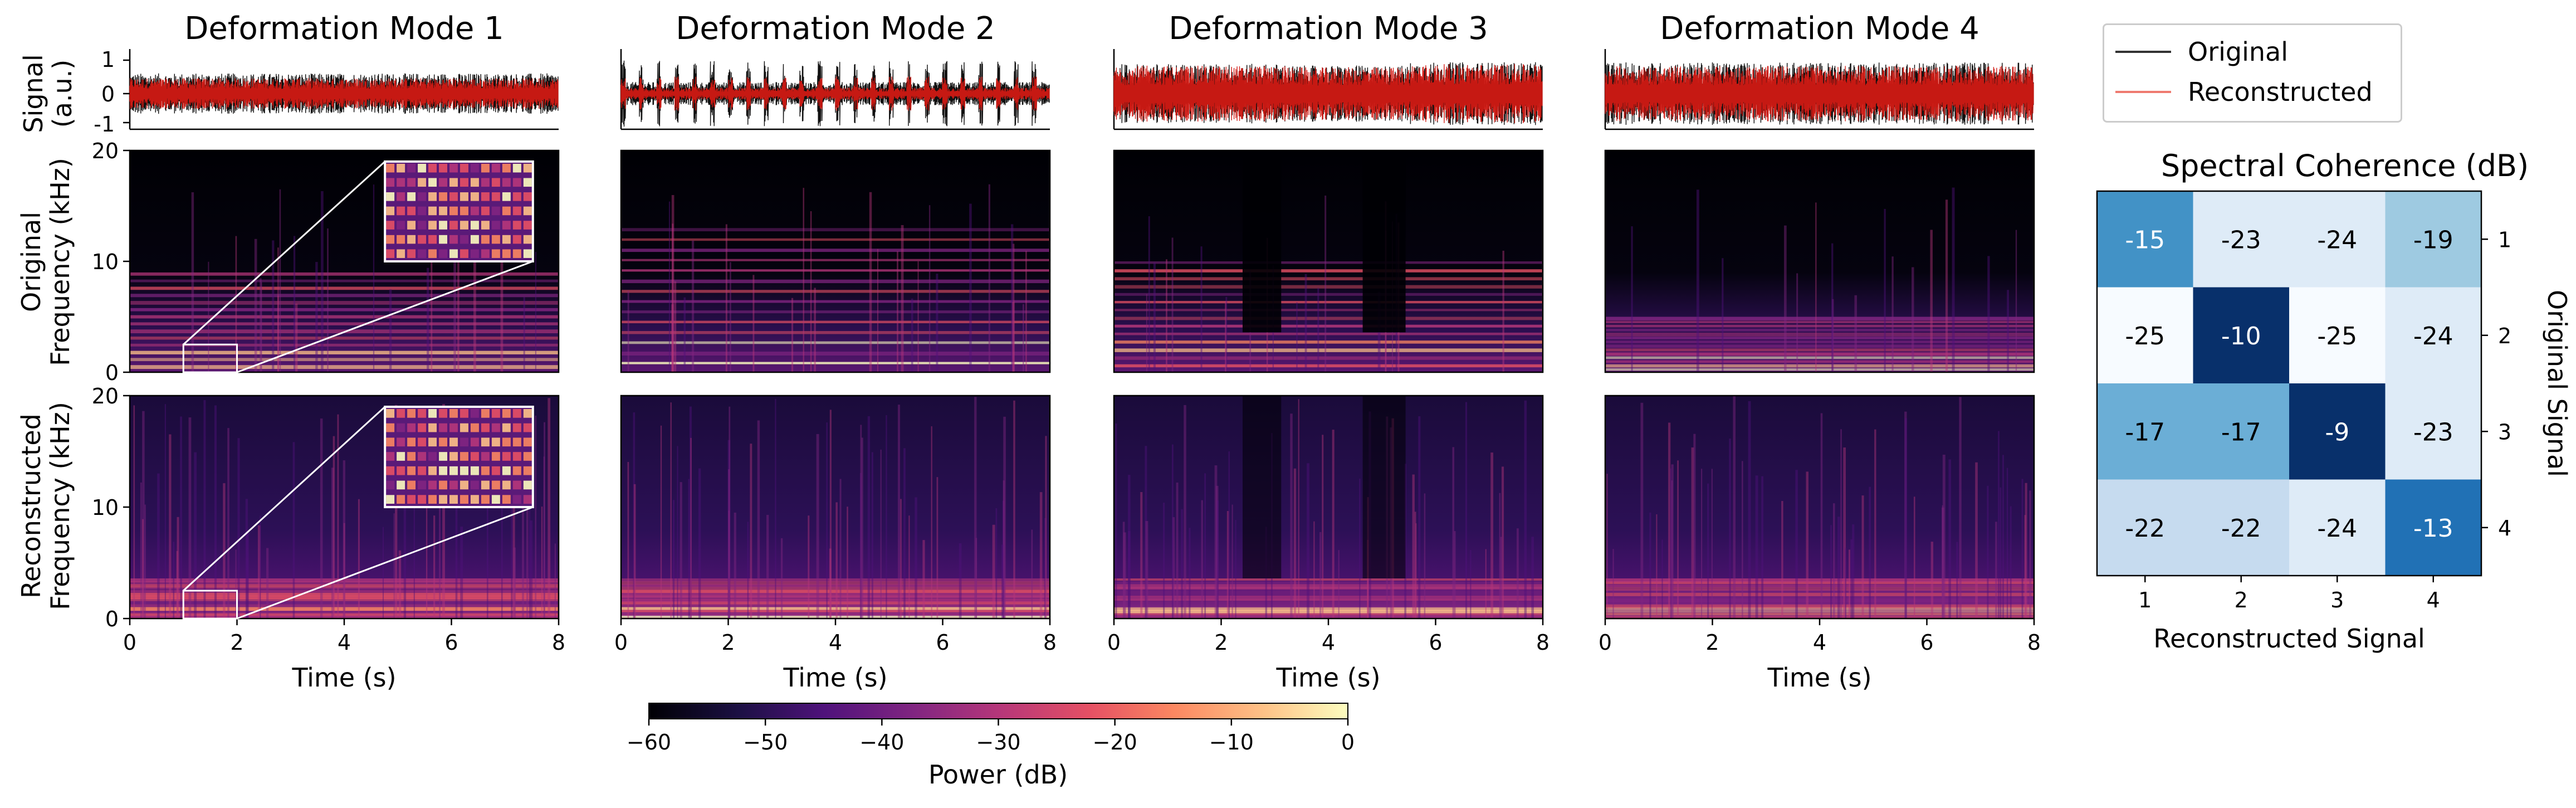  What do you see at coordinates (2201, 52) in the screenshot?
I see `legend-item-original: Original` at bounding box center [2201, 52].